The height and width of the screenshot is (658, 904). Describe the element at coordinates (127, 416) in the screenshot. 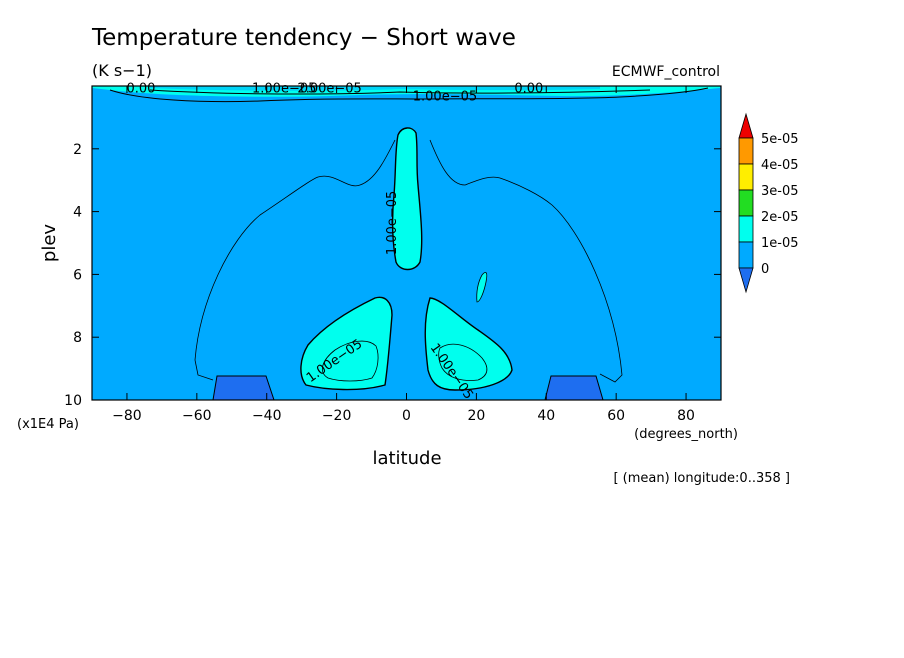

I see `x-tick-label: −80` at that location.